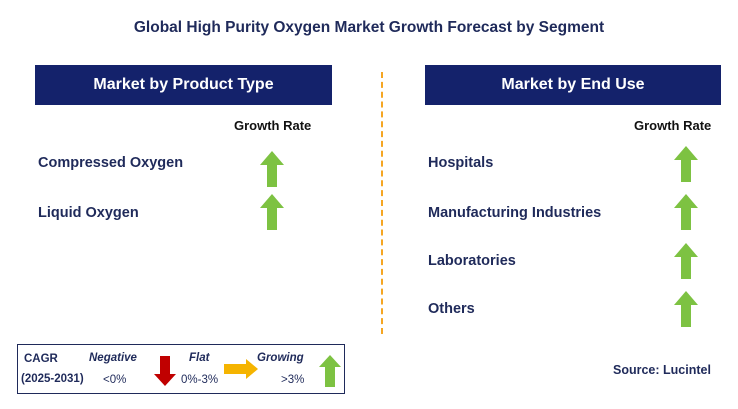  Describe the element at coordinates (200, 380) in the screenshot. I see `legend-flat-range: 0%-3%` at that location.